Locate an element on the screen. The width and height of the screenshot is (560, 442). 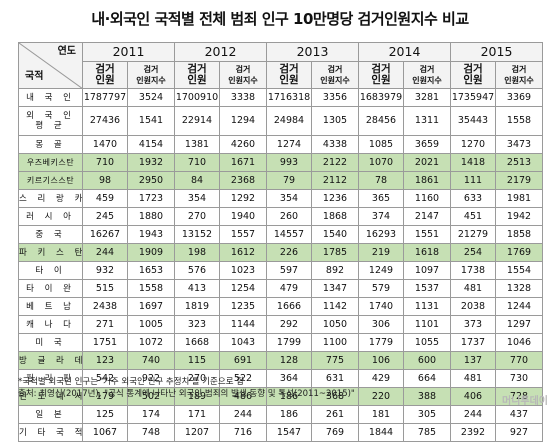
arrests-cell: 597 is located at coordinates (289, 270).